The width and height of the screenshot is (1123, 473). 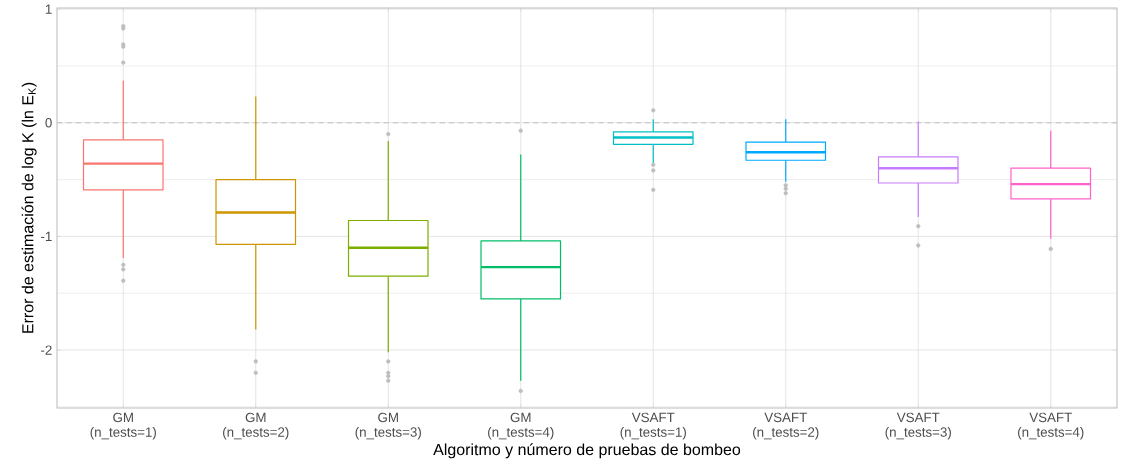 What do you see at coordinates (388, 426) in the screenshot?
I see `x-tick-label: GM (n_tests=3)` at bounding box center [388, 426].